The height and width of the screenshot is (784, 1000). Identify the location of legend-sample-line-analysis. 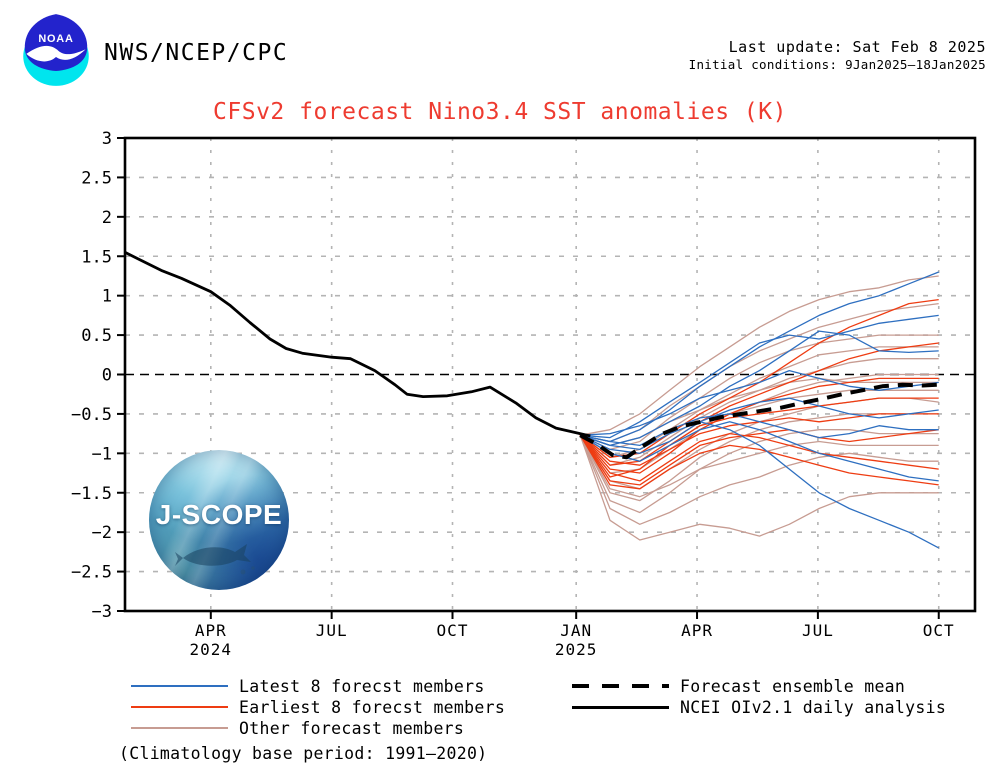
(620, 707).